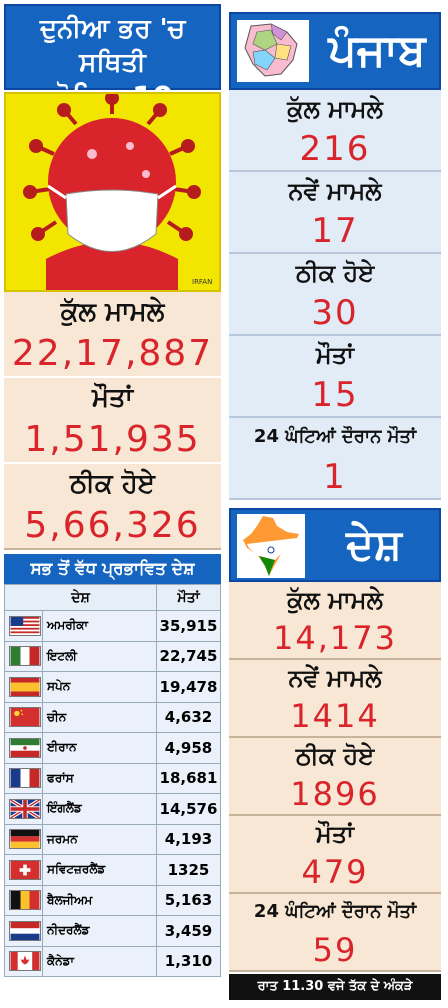 The width and height of the screenshot is (448, 1008). What do you see at coordinates (335, 191) in the screenshot?
I see `punjab-new-cases-label: ਨਵੇਂ ਮਾਮਲੇ` at bounding box center [335, 191].